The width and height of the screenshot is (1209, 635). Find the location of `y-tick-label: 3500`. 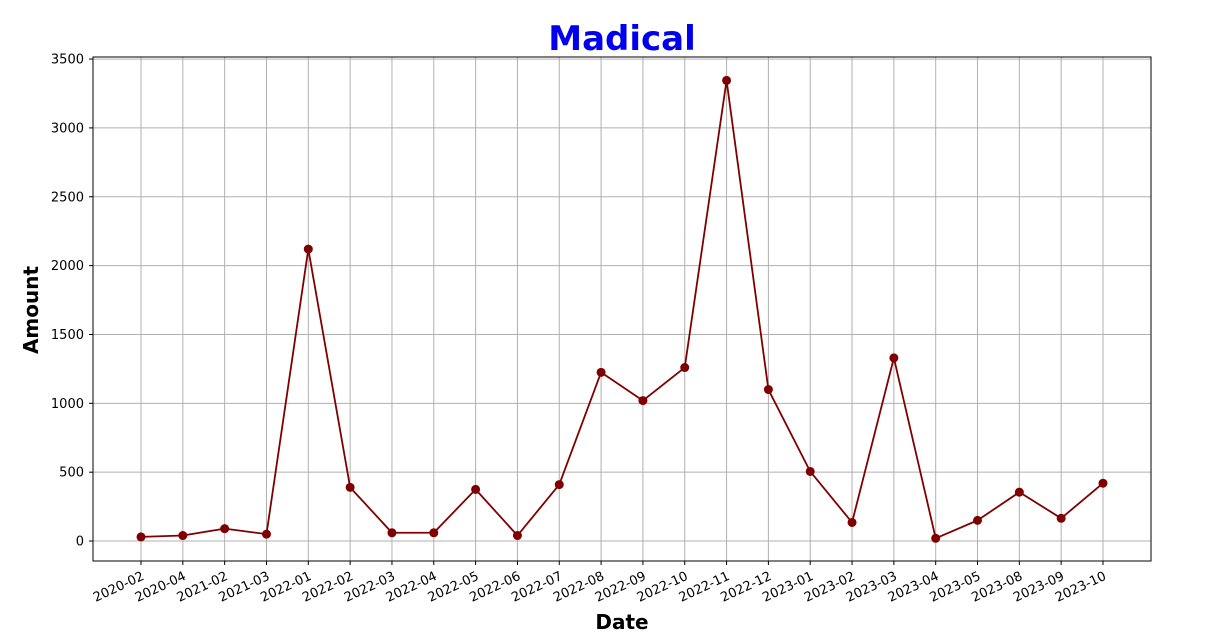

y-tick-label: 3500 is located at coordinates (67, 60).